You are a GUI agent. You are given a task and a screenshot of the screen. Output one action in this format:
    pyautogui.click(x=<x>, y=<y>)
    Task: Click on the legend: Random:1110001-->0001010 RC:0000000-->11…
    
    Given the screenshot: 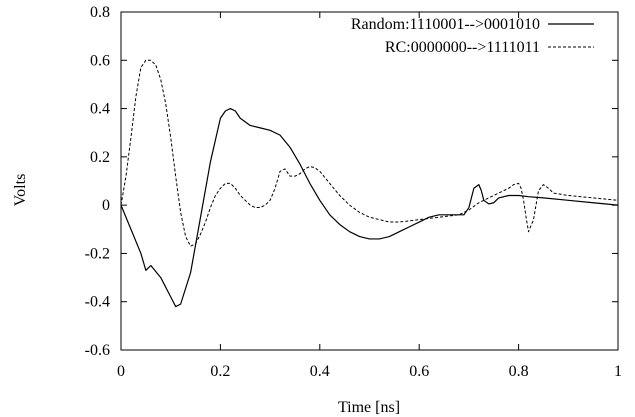 What is the action you would take?
    pyautogui.click(x=472, y=36)
    